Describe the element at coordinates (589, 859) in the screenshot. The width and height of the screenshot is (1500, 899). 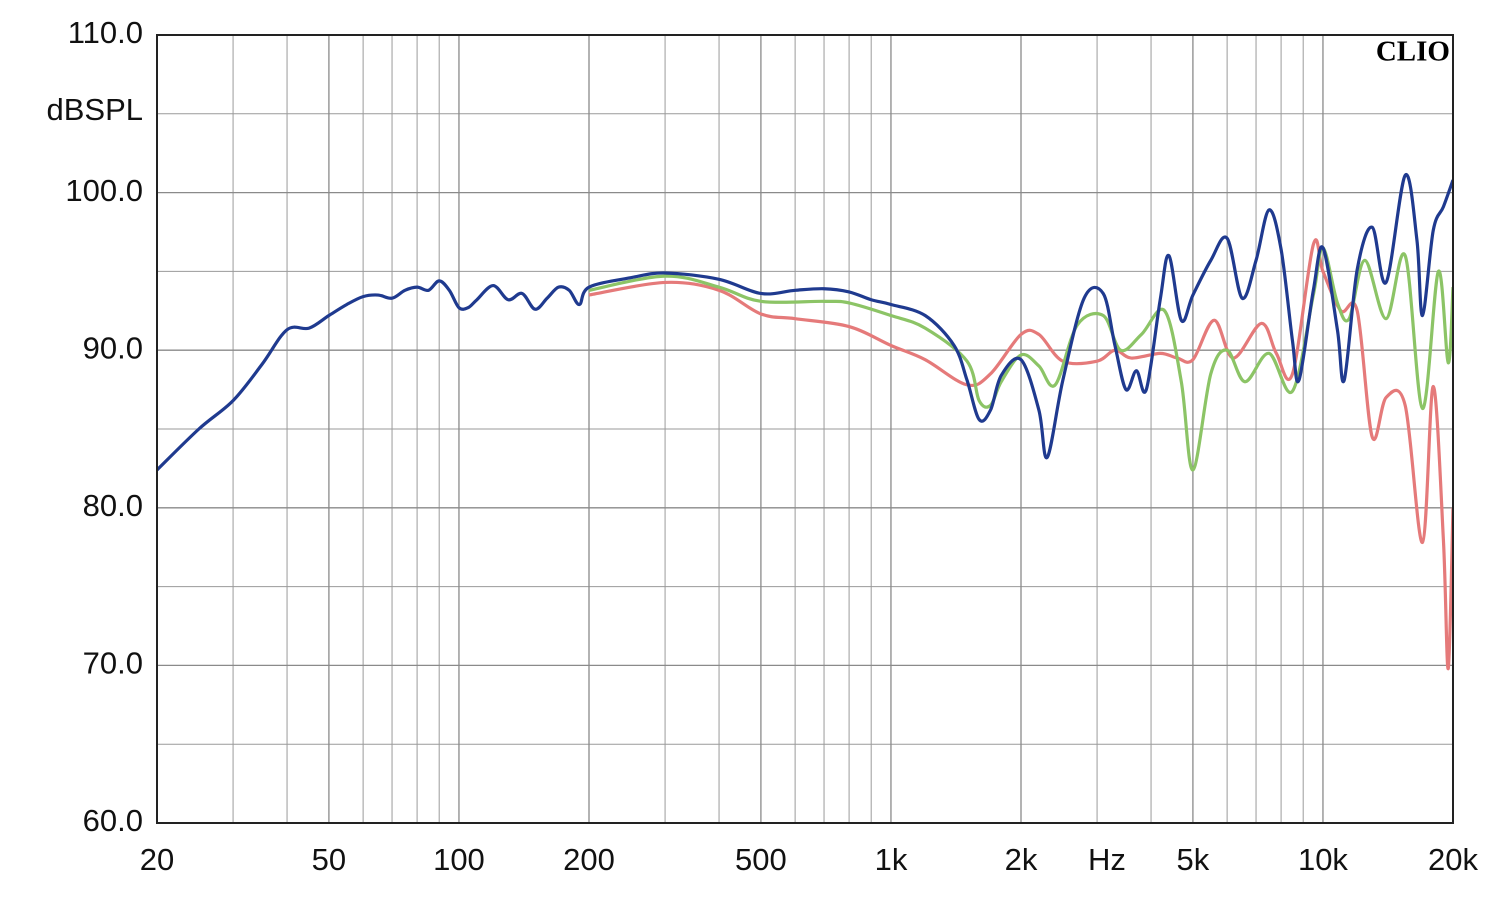
I see `x-tick-label: 200` at that location.